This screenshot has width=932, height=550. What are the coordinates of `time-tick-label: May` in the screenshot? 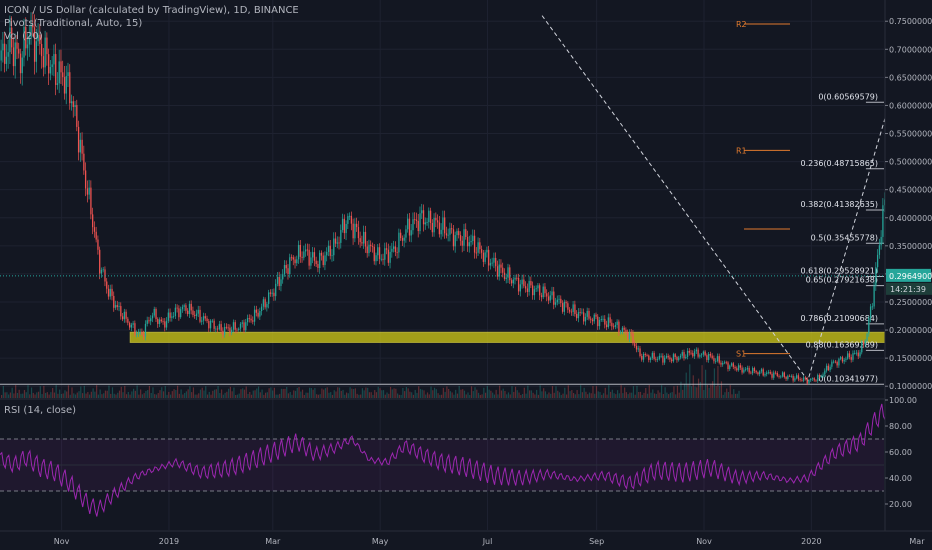 It's located at (380, 541).